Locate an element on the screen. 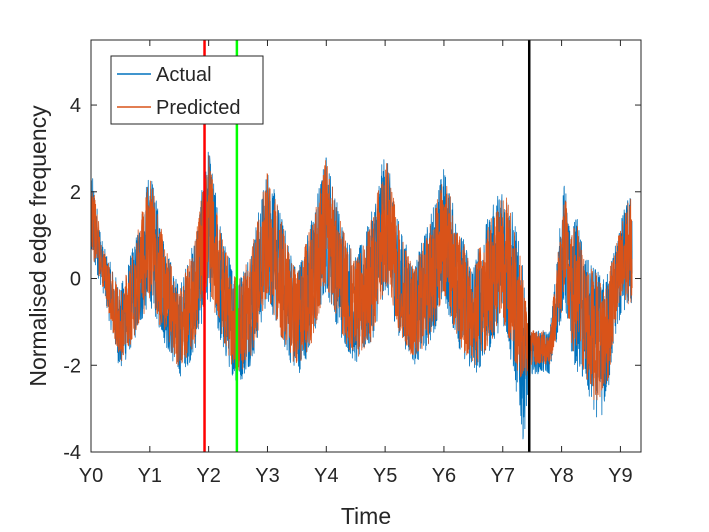 The image size is (709, 532). x-tick-label: Y4 is located at coordinates (326, 476).